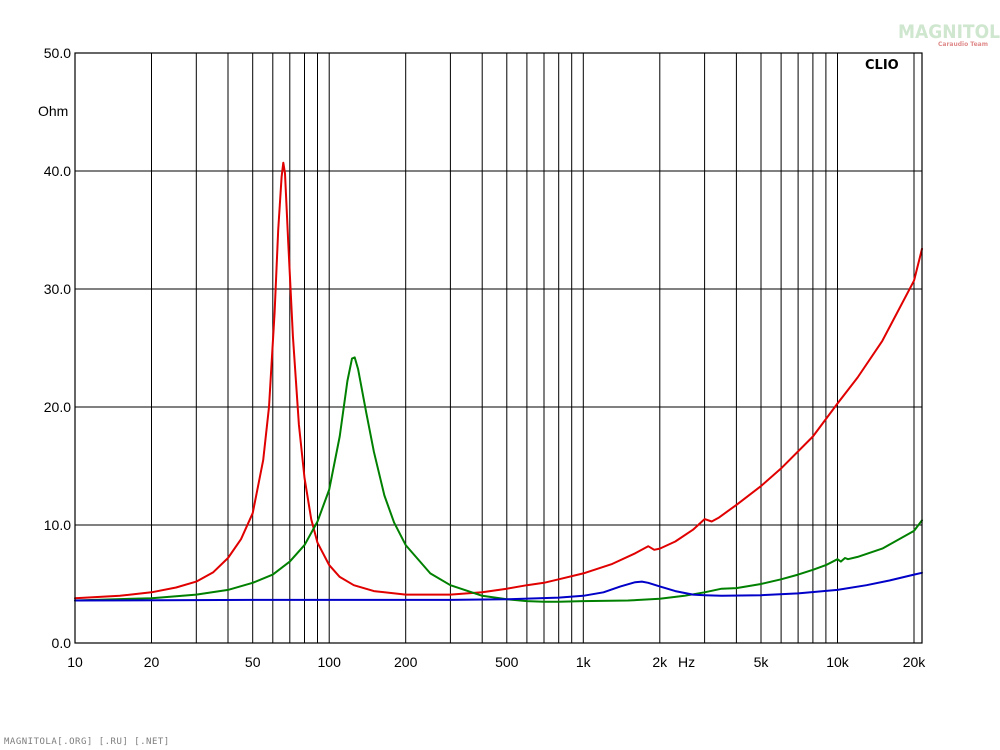 This screenshot has height=750, width=1000. I want to click on x-axis-ticks: 10 20 50 100 200 500 1k 2k 5k 10k 20k, so click(496, 662).